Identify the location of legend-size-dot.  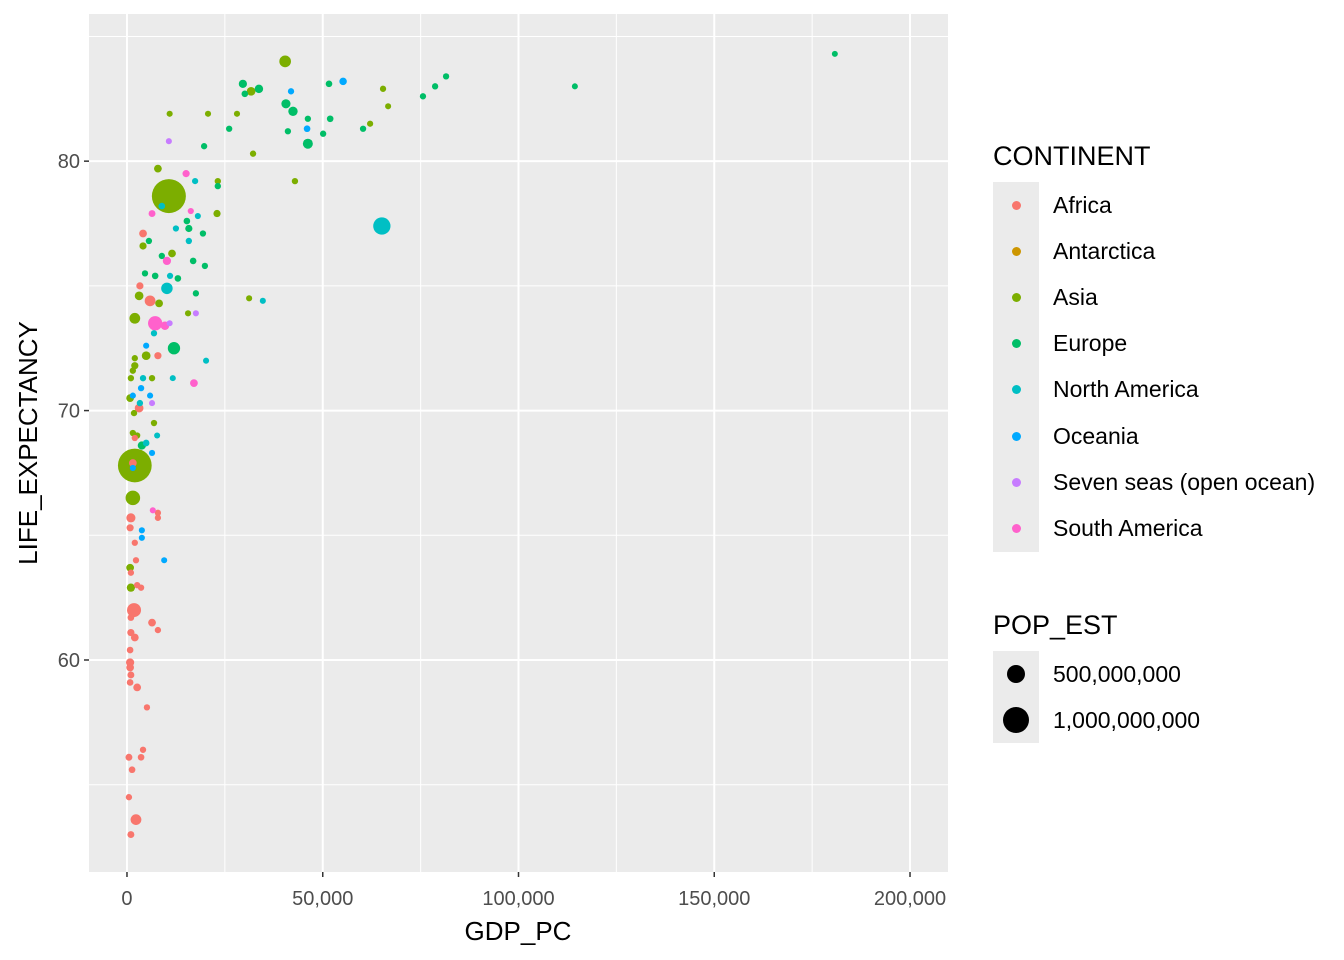
(1016, 674).